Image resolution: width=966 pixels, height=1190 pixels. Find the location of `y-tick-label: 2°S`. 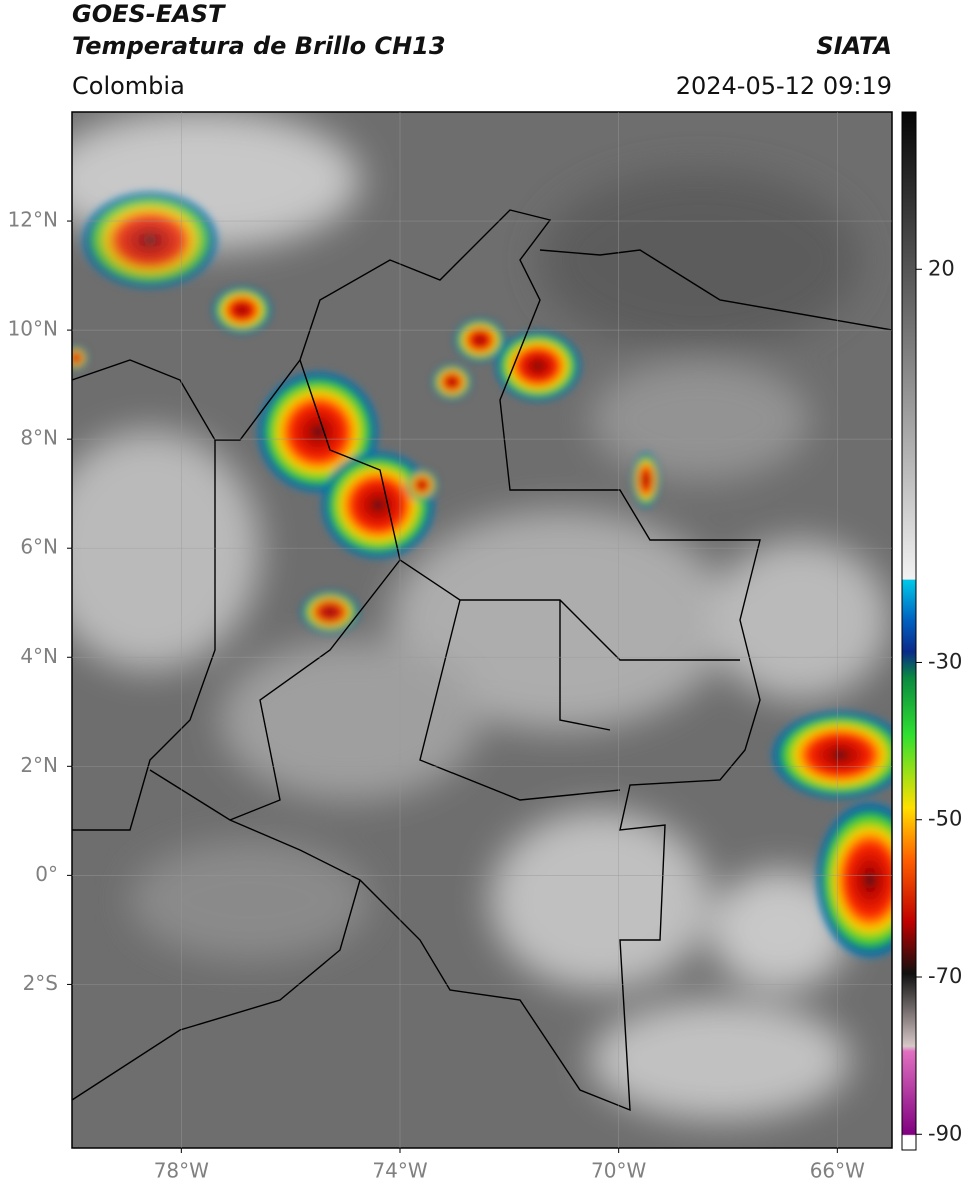

y-tick-label: 2°S is located at coordinates (40, 983).